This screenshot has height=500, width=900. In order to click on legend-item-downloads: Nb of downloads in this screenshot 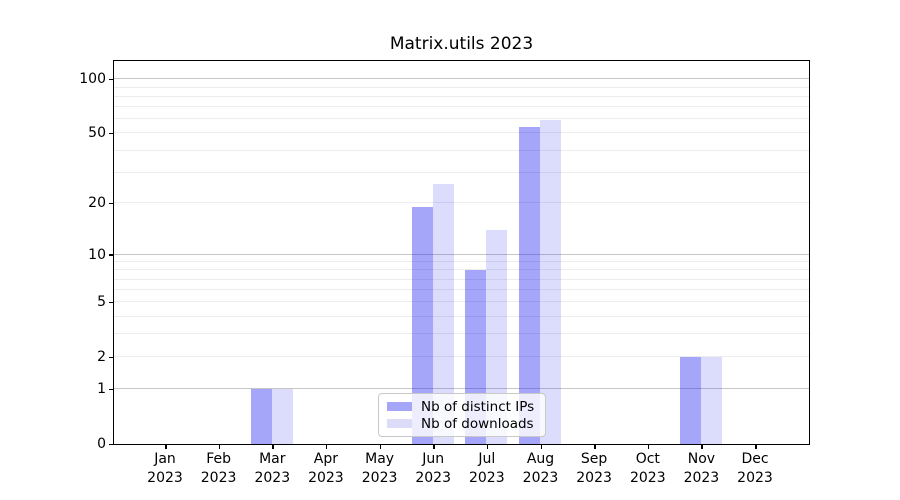, I will do `click(462, 423)`.